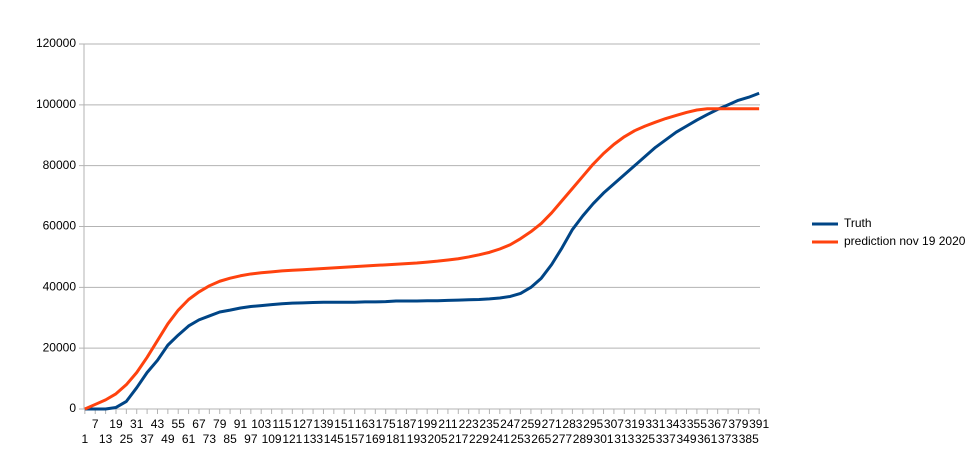 Image resolution: width=969 pixels, height=459 pixels. I want to click on y-tick-label: 120000, so click(56, 43).